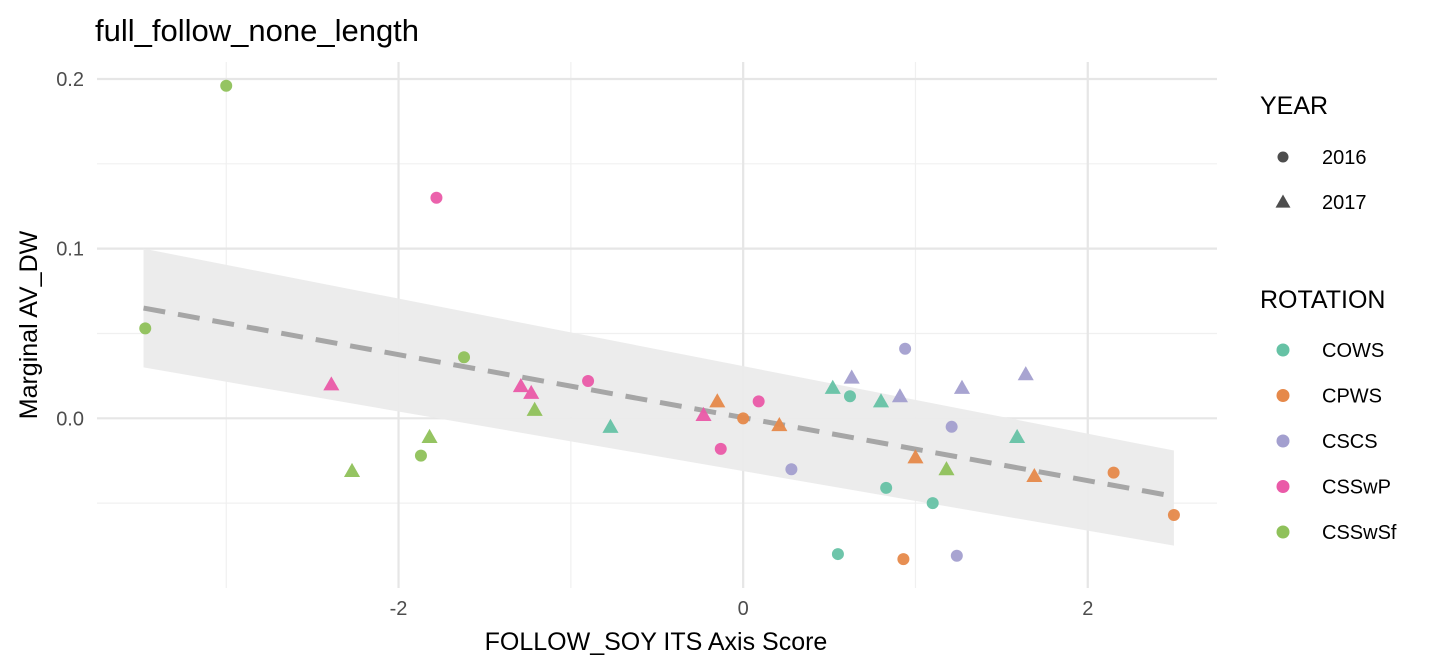 The image size is (1440, 672). I want to click on y-tick-label: 0.1, so click(70, 250).